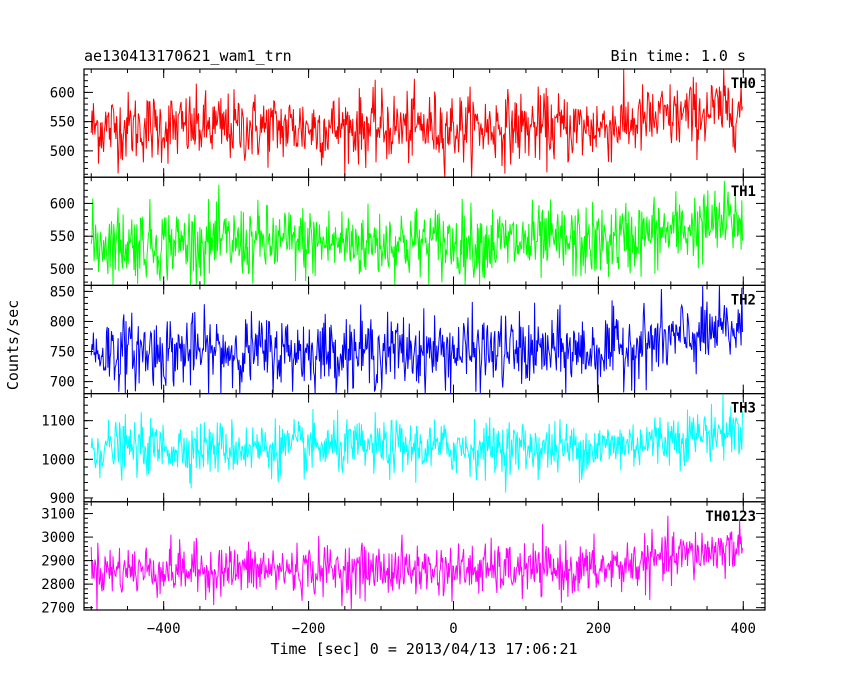 The height and width of the screenshot is (680, 850). What do you see at coordinates (188, 56) in the screenshot?
I see `chart-title: ae130413170621_wam1_trn` at bounding box center [188, 56].